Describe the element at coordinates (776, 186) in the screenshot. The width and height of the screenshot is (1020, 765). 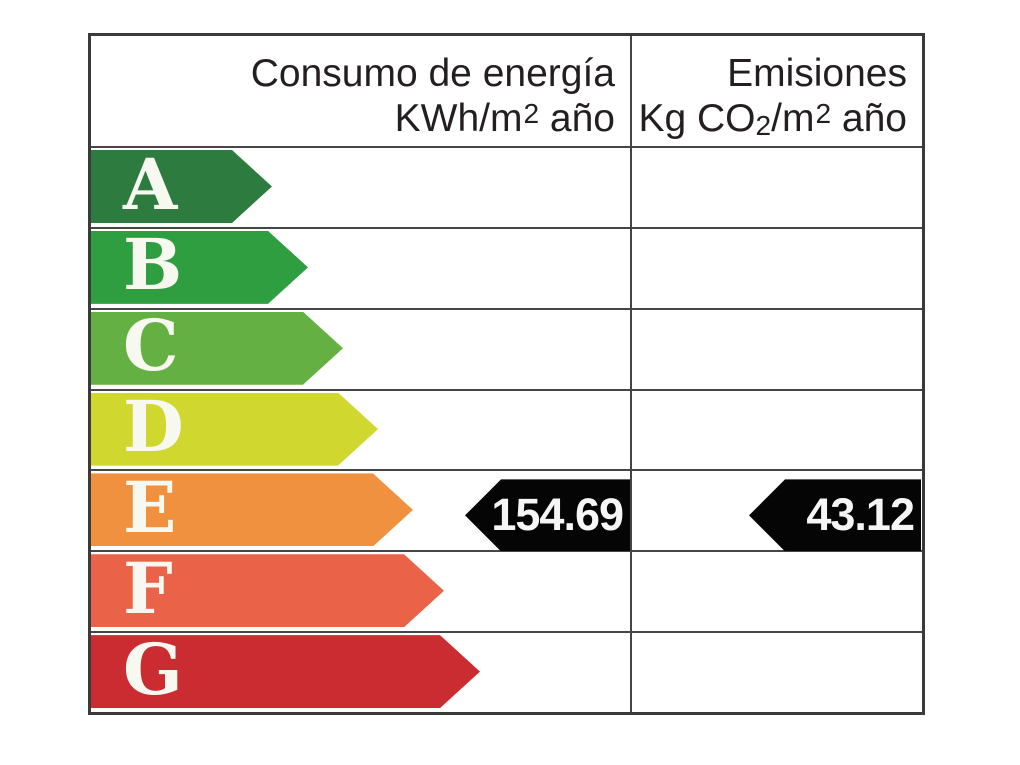
I see `emissions-cell-a` at that location.